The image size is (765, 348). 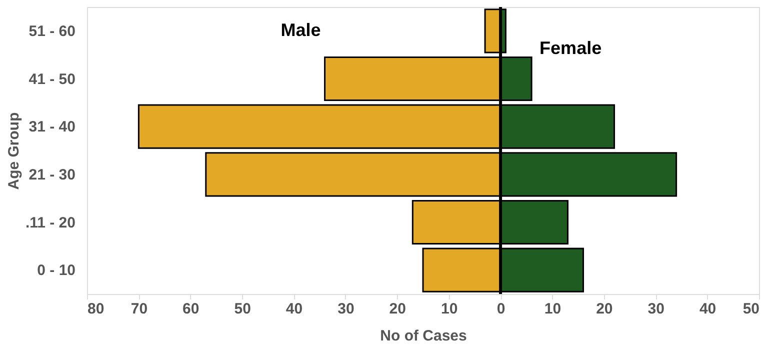 What do you see at coordinates (52, 127) in the screenshot?
I see `y-tick-label: 31 - 40` at bounding box center [52, 127].